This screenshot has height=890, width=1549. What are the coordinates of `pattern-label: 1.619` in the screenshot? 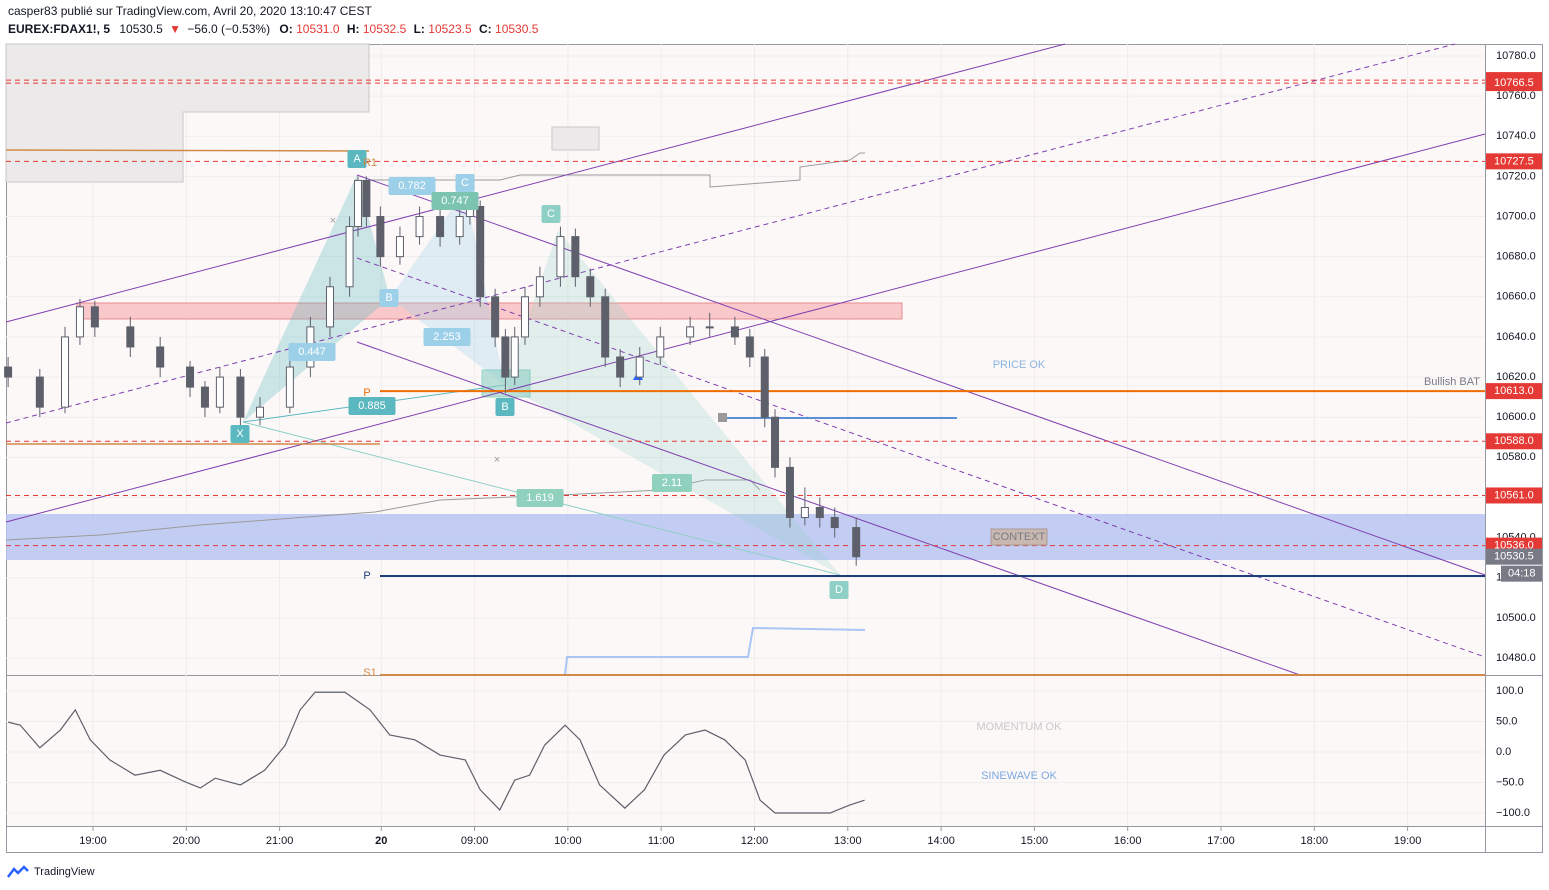 It's located at (540, 498).